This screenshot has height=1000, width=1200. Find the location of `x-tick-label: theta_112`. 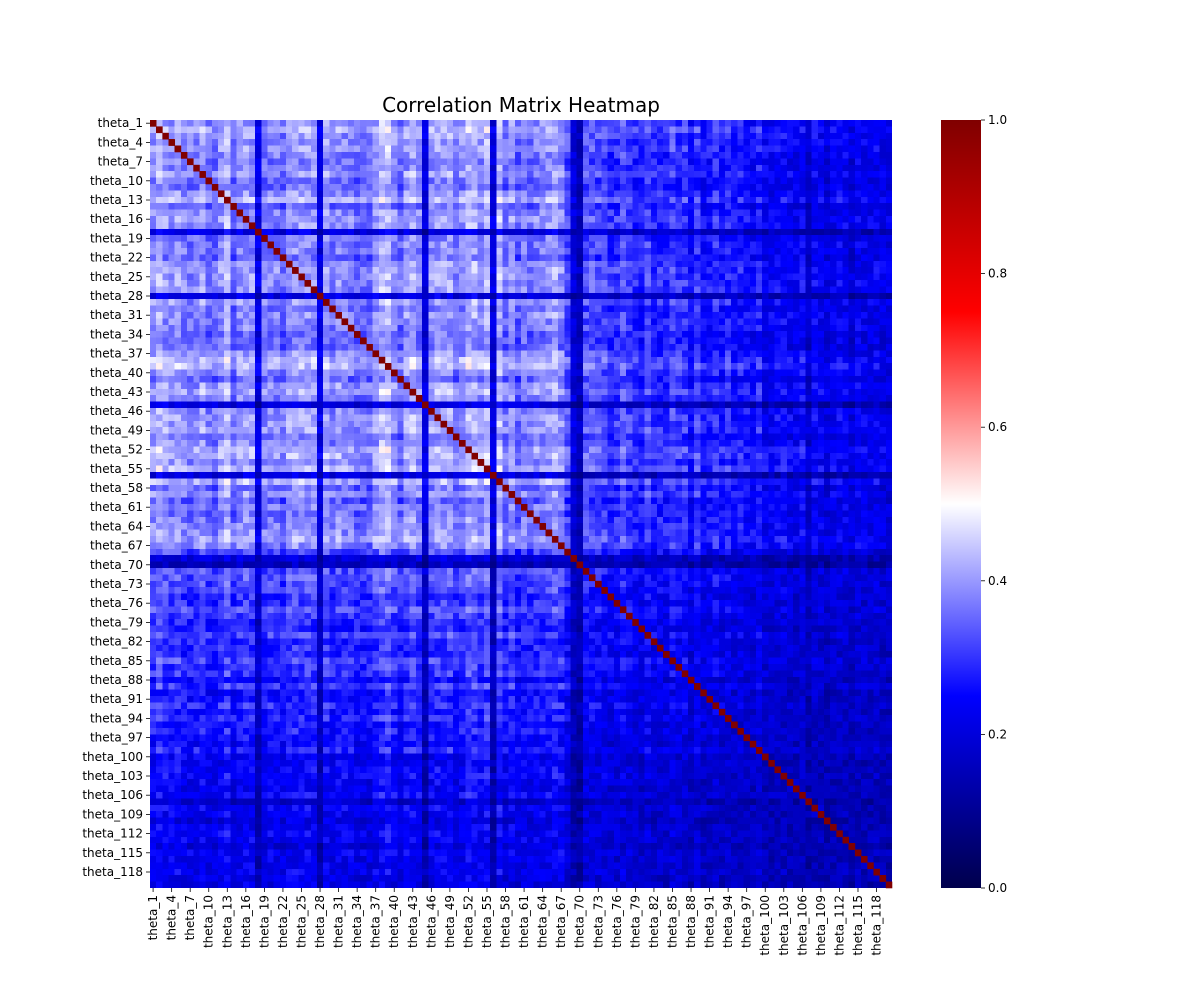

x-tick-label: theta_112 is located at coordinates (839, 925).